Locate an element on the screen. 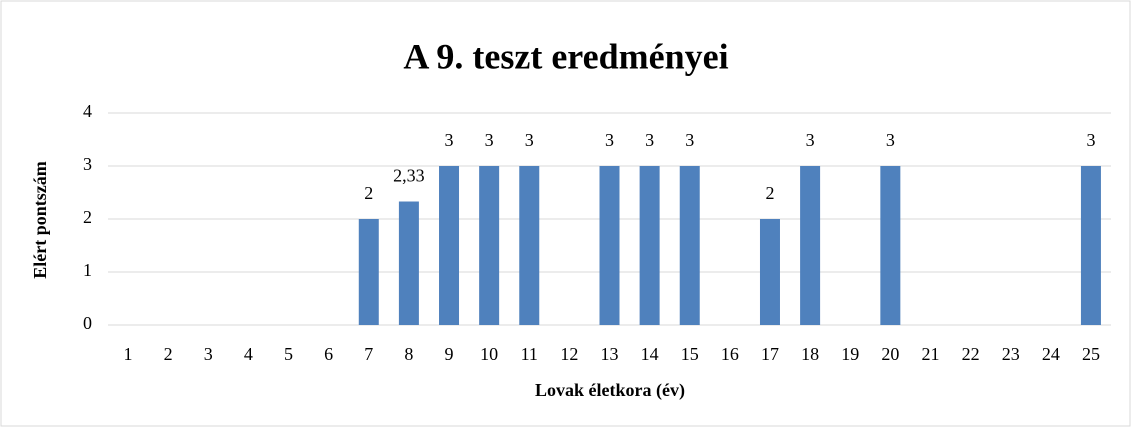  x-tick-label: 25 is located at coordinates (1091, 354).